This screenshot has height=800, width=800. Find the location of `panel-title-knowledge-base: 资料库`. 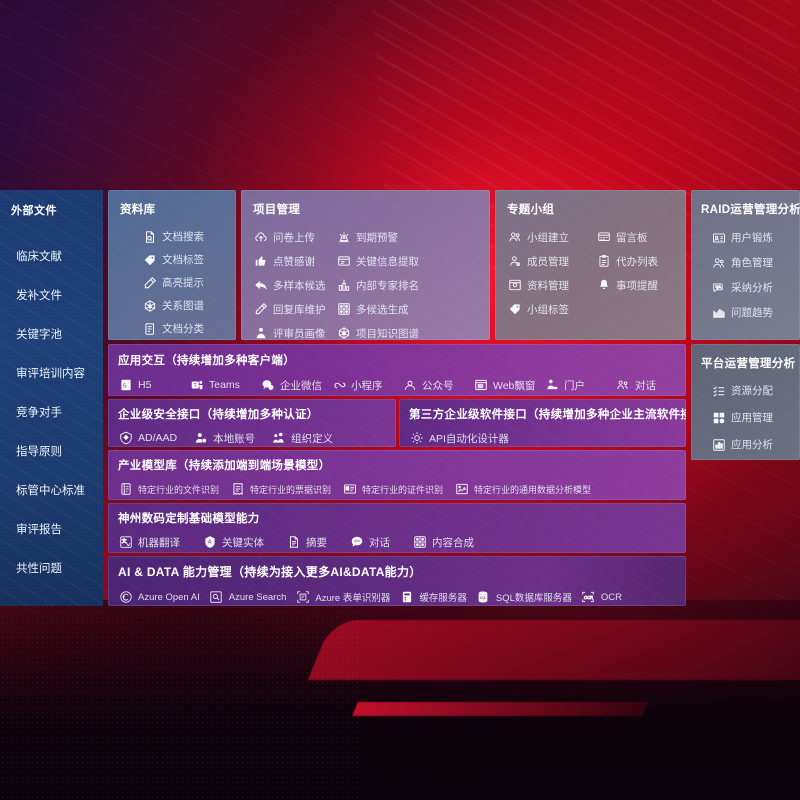

panel-title-knowledge-base: 资料库 is located at coordinates (138, 210).